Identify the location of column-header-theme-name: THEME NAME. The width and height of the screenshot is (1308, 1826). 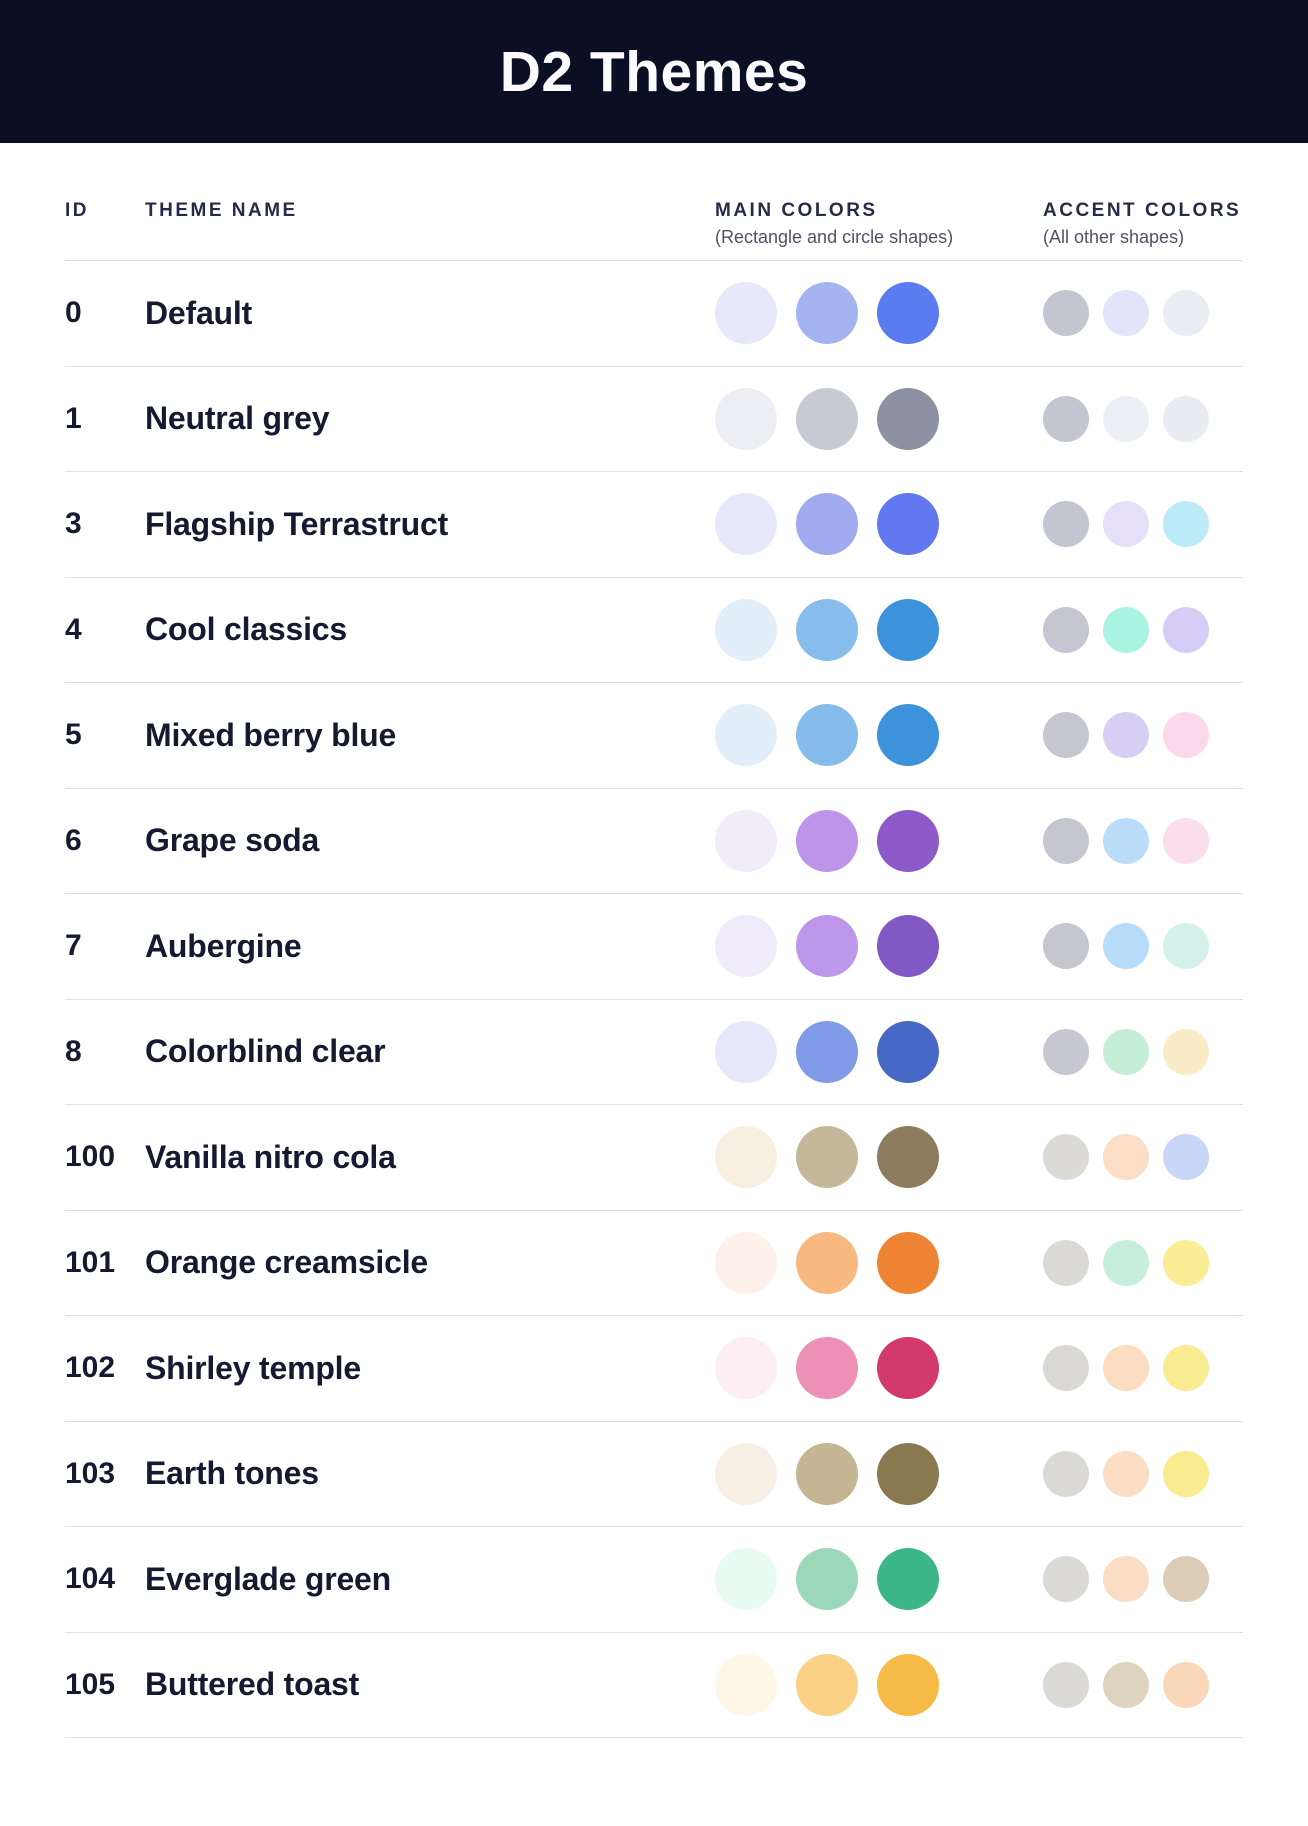
(221, 210).